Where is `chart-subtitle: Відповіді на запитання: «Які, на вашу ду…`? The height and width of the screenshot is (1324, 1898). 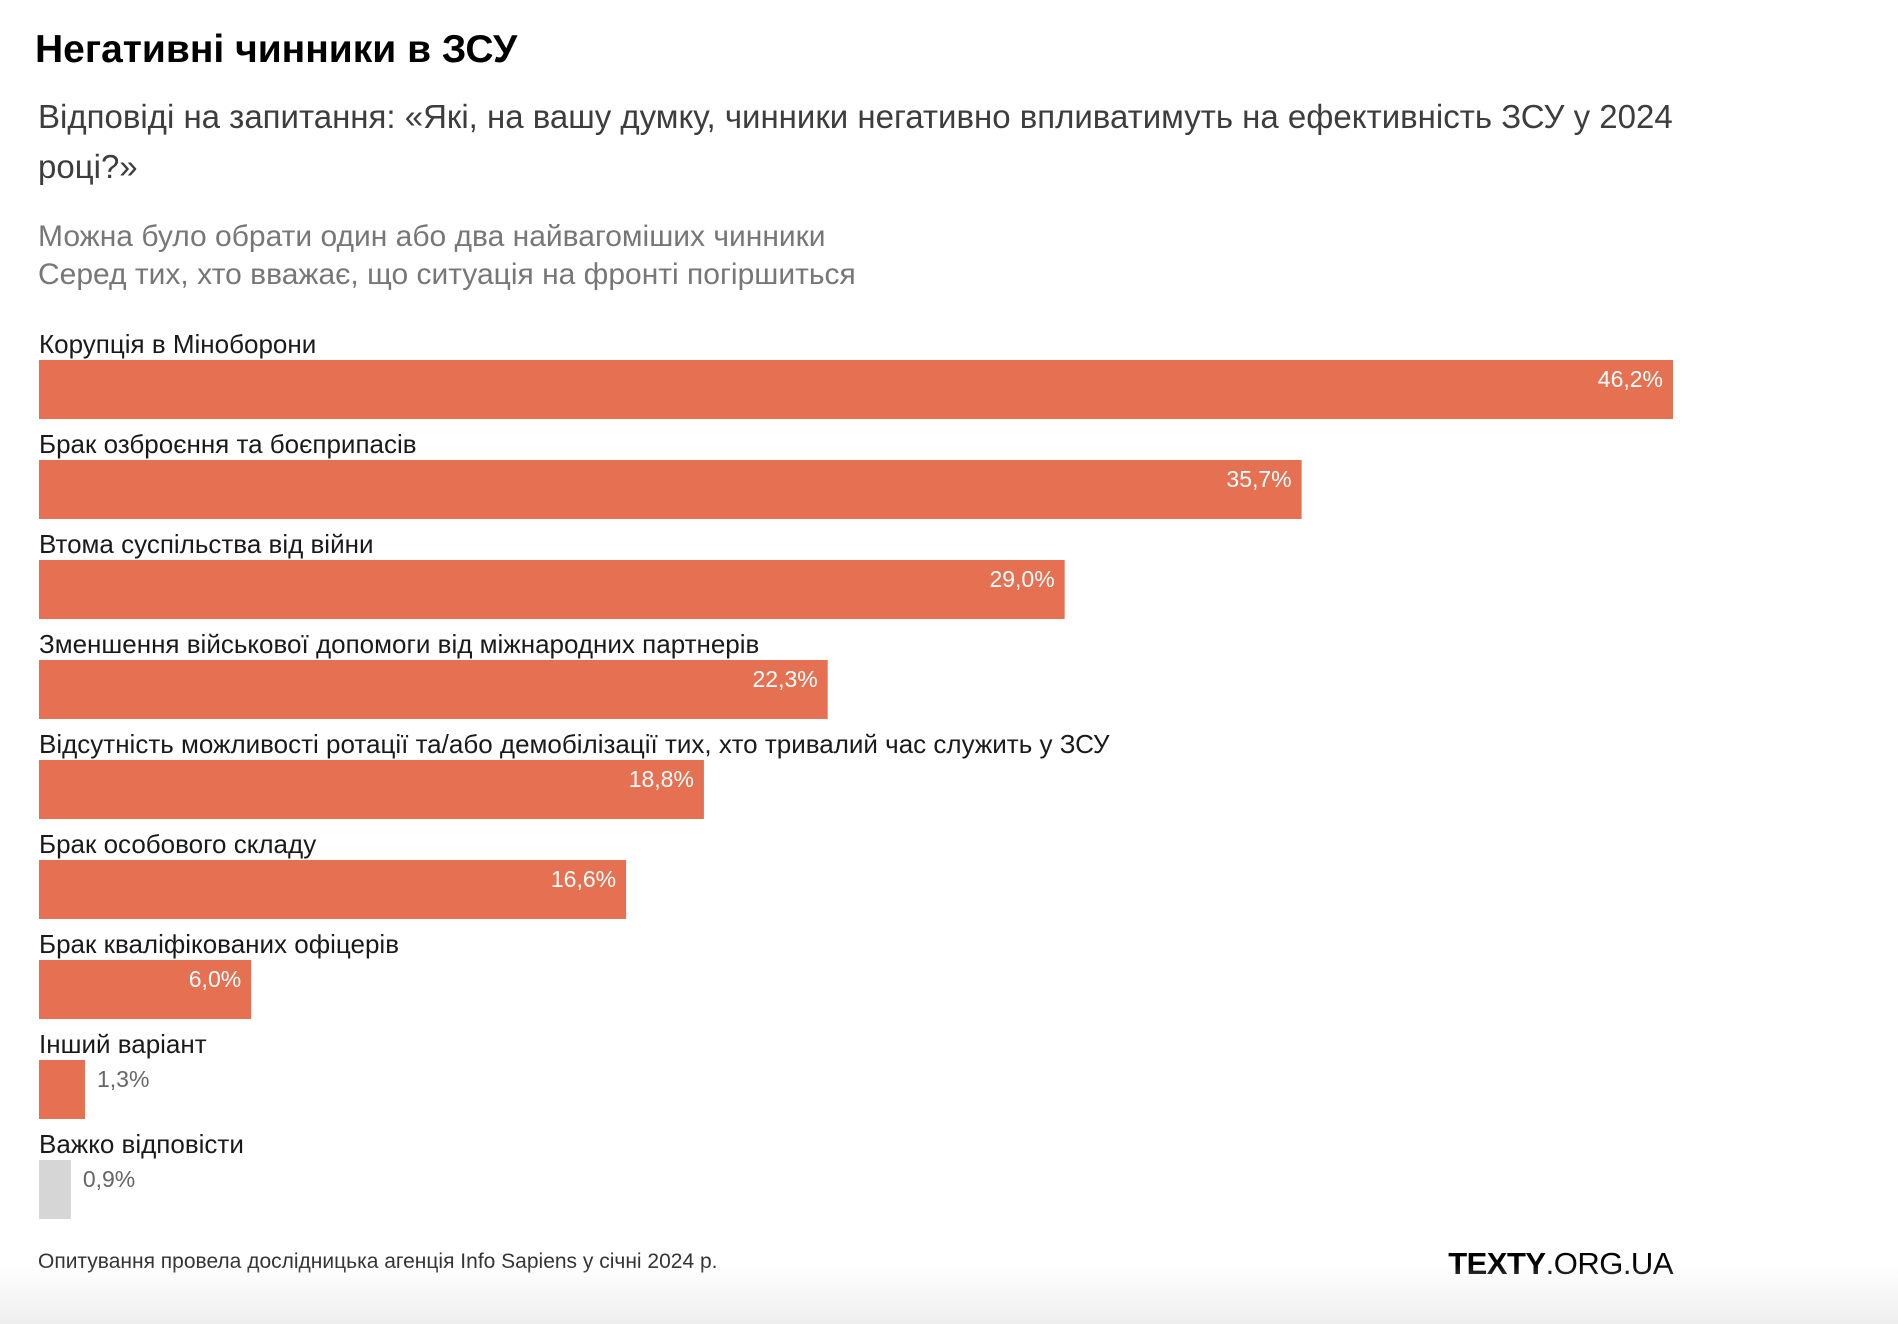
chart-subtitle: Відповіді на запитання: «Які, на вашу ду… is located at coordinates (855, 141).